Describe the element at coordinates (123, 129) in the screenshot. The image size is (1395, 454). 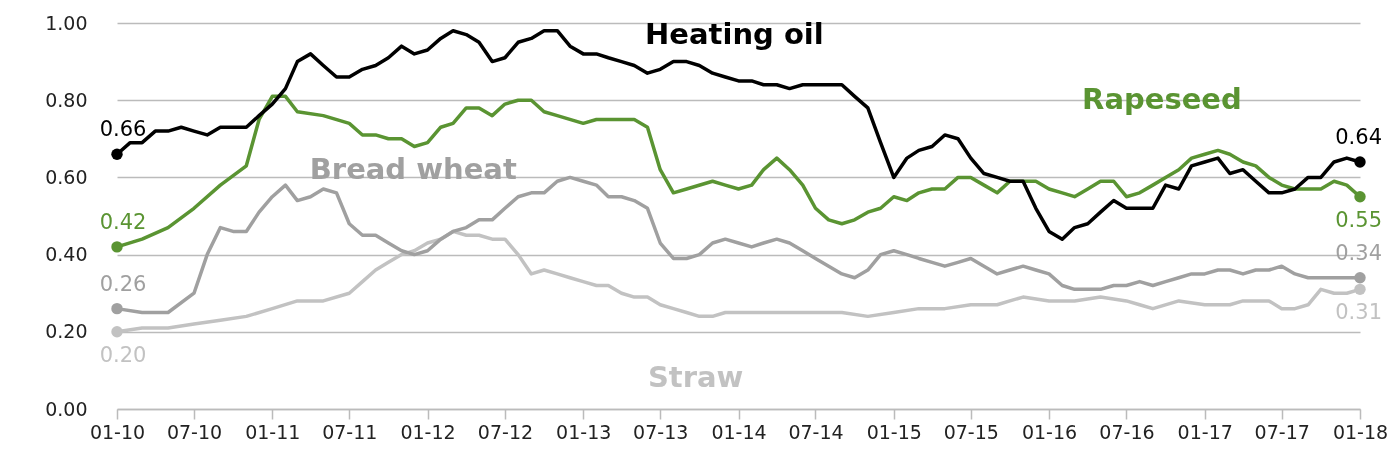
I see `data-label: 0.66` at that location.